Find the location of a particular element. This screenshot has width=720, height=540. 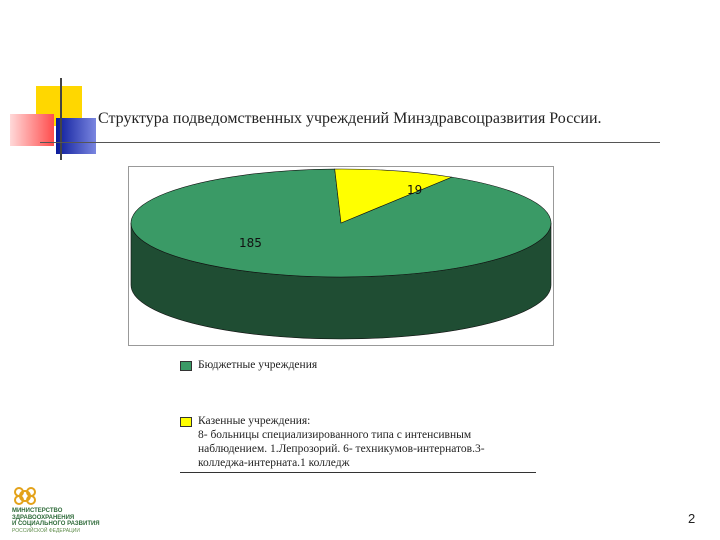

logo-line-3: И СОЦИАЛЬНОГО РАЗВИТИЯ is located at coordinates (56, 524).